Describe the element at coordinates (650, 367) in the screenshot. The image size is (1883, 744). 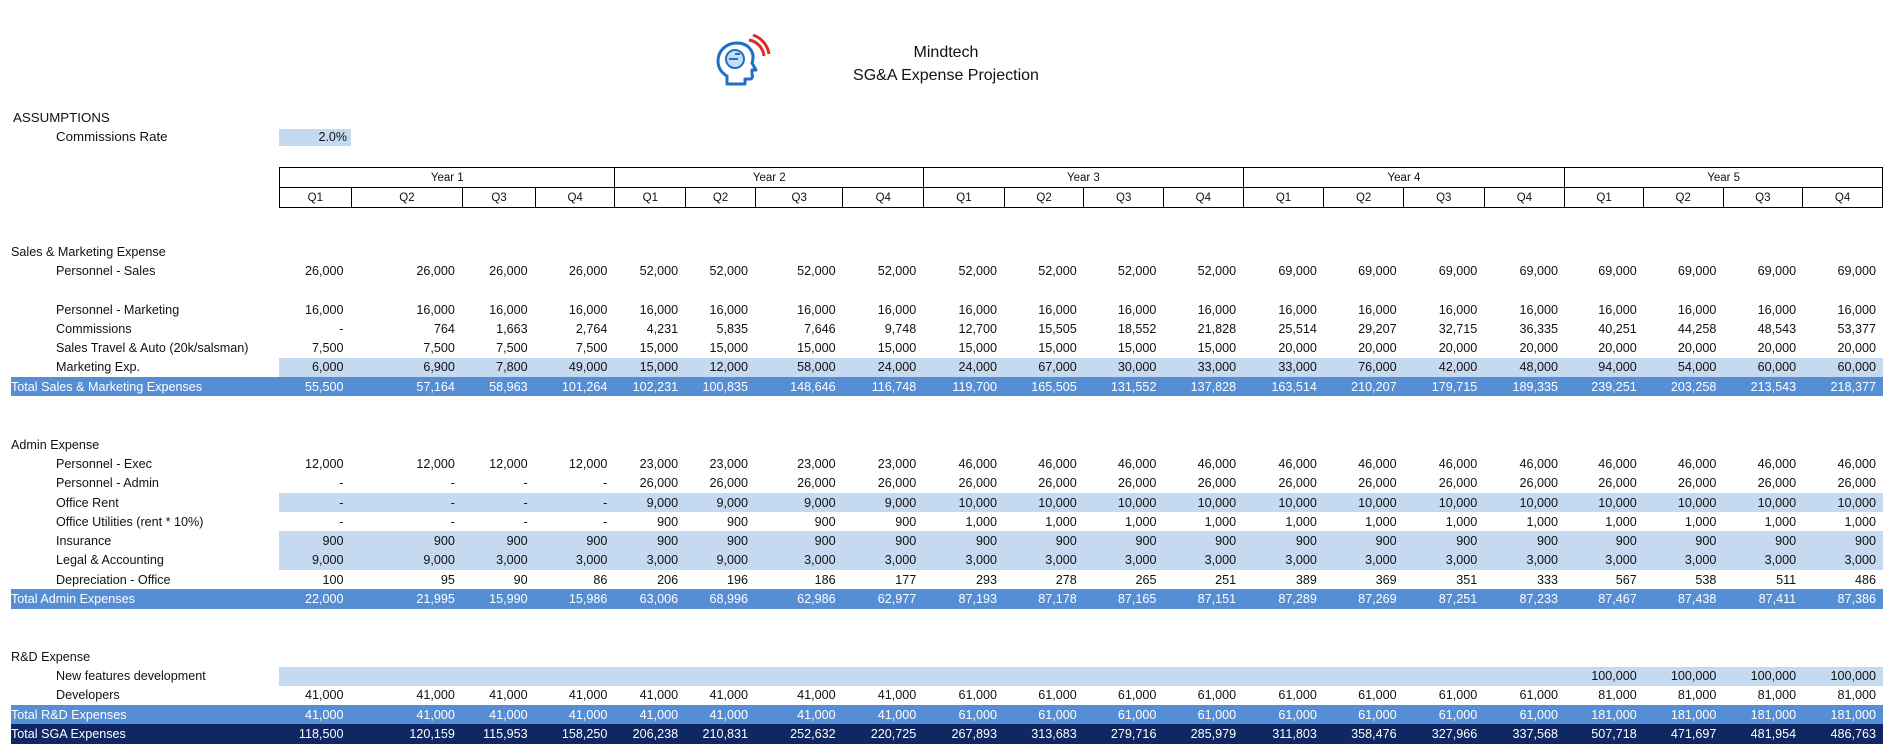
I see `value-cell: 15,000` at that location.